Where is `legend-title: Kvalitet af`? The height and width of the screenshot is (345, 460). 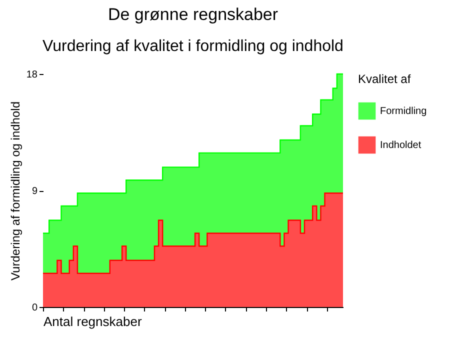 legend-title: Kvalitet af is located at coordinates (385, 79).